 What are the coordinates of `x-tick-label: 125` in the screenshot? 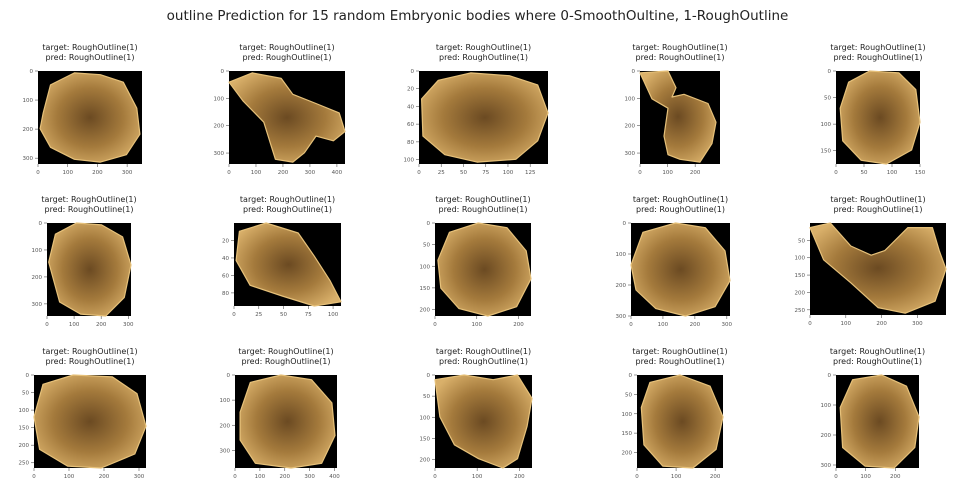 It's located at (530, 173).